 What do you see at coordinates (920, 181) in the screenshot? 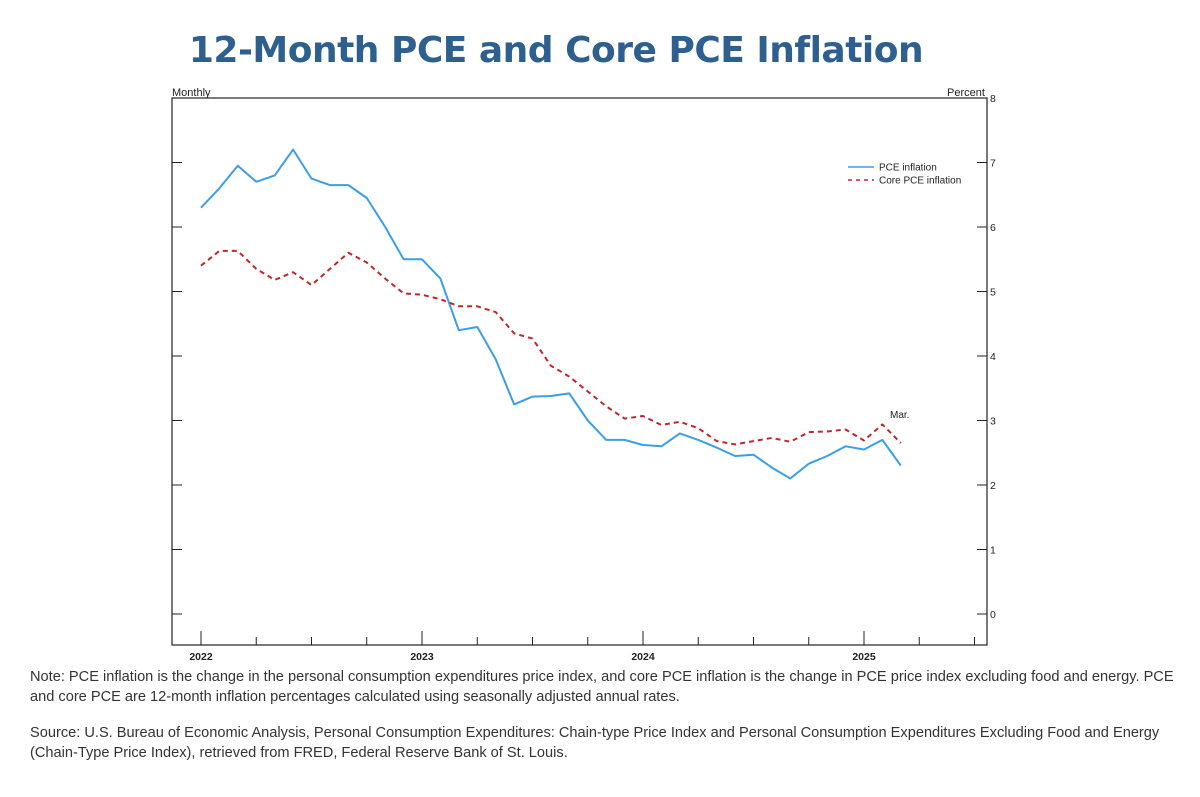
I see `legend-label-core-pce: Core PCE inflation` at bounding box center [920, 181].